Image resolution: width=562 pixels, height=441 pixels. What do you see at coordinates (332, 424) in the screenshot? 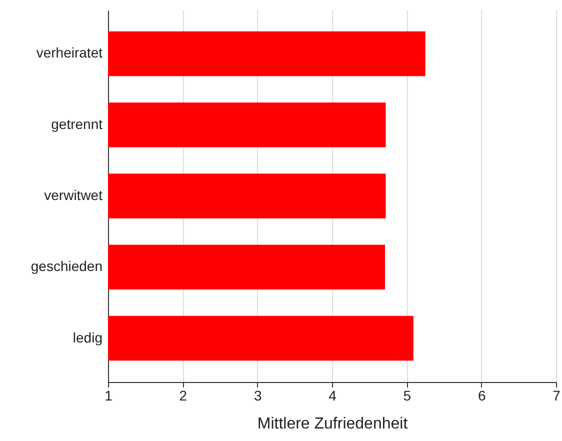
I see `x-axis-title: Mittlere Zufriedenheit` at bounding box center [332, 424].